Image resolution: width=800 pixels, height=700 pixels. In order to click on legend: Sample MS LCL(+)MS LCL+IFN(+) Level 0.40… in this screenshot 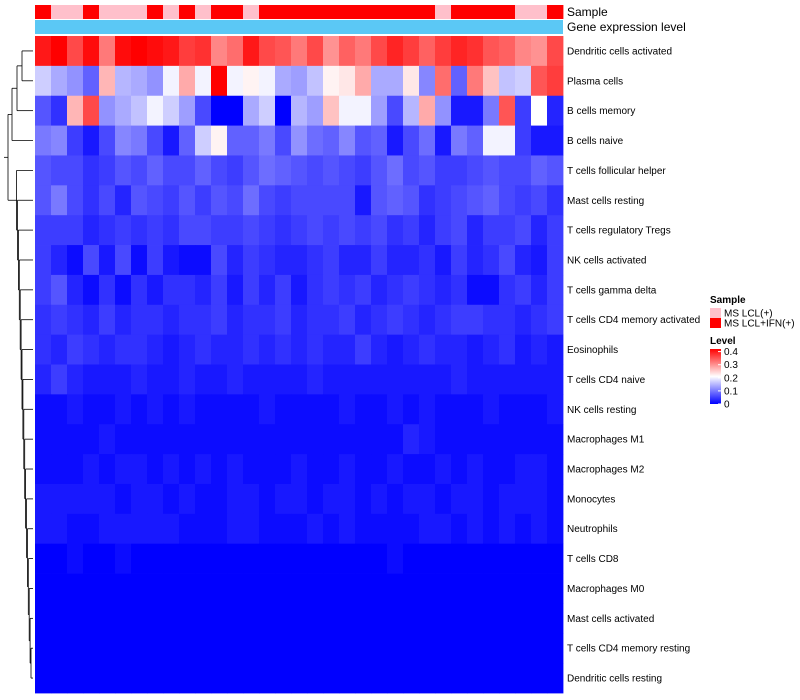, I will do `click(752, 353)`.